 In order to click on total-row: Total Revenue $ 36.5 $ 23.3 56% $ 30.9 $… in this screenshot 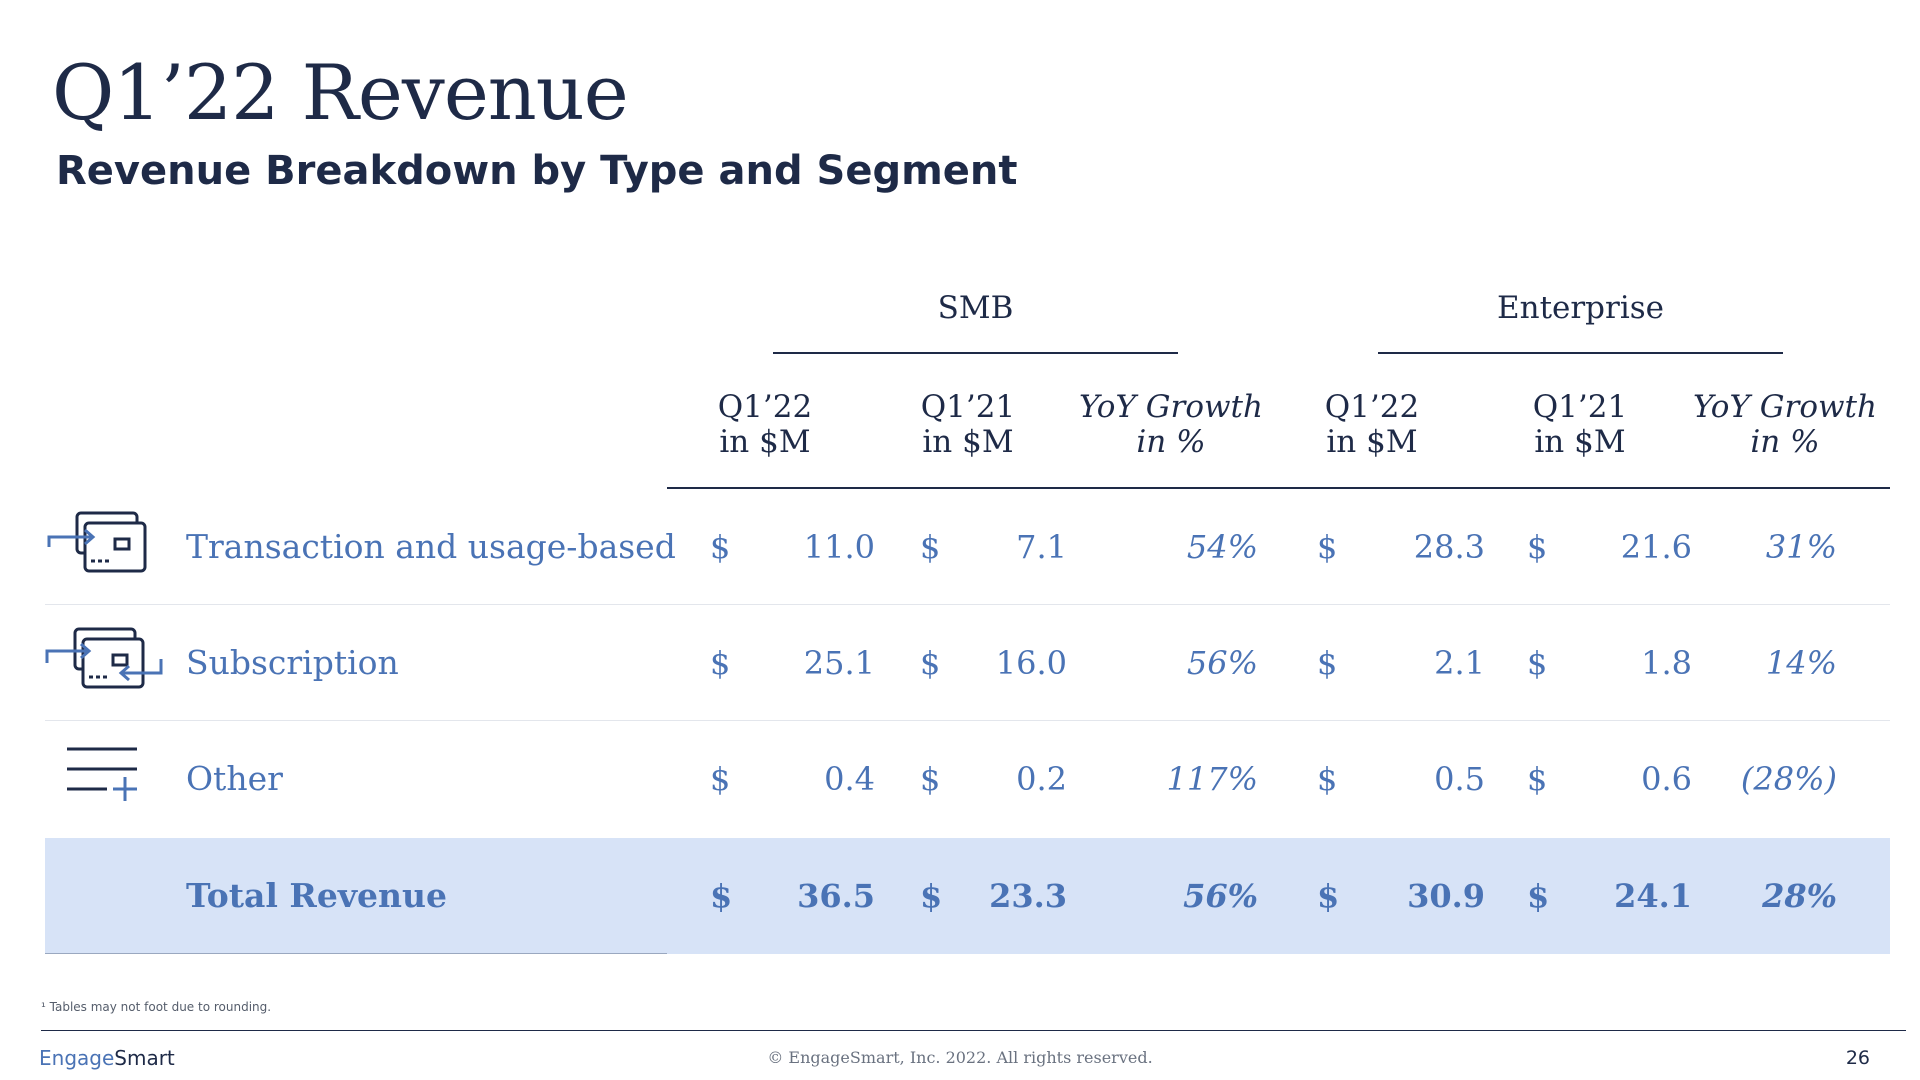, I will do `click(967, 896)`.